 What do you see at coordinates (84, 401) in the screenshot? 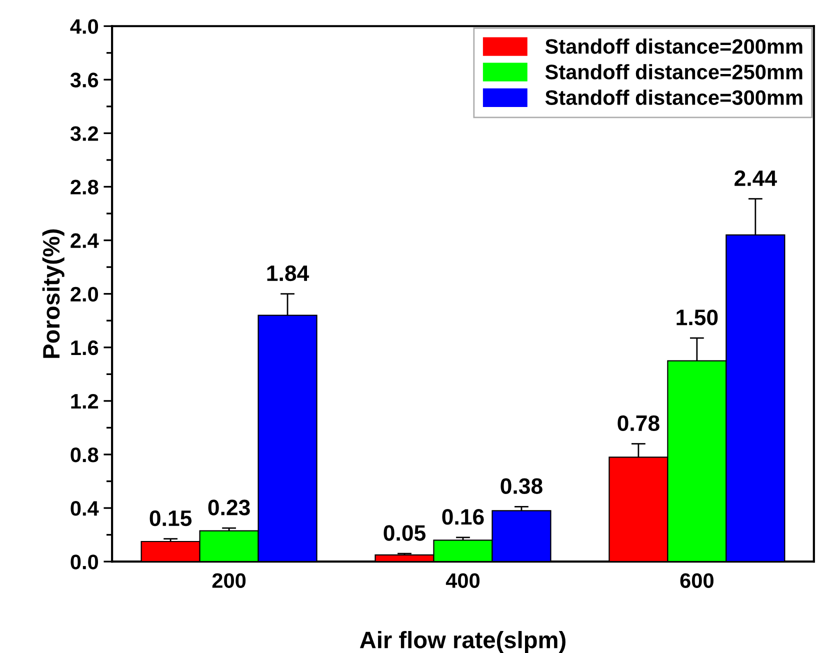
I see `y-tick-label: 1.2` at bounding box center [84, 401].